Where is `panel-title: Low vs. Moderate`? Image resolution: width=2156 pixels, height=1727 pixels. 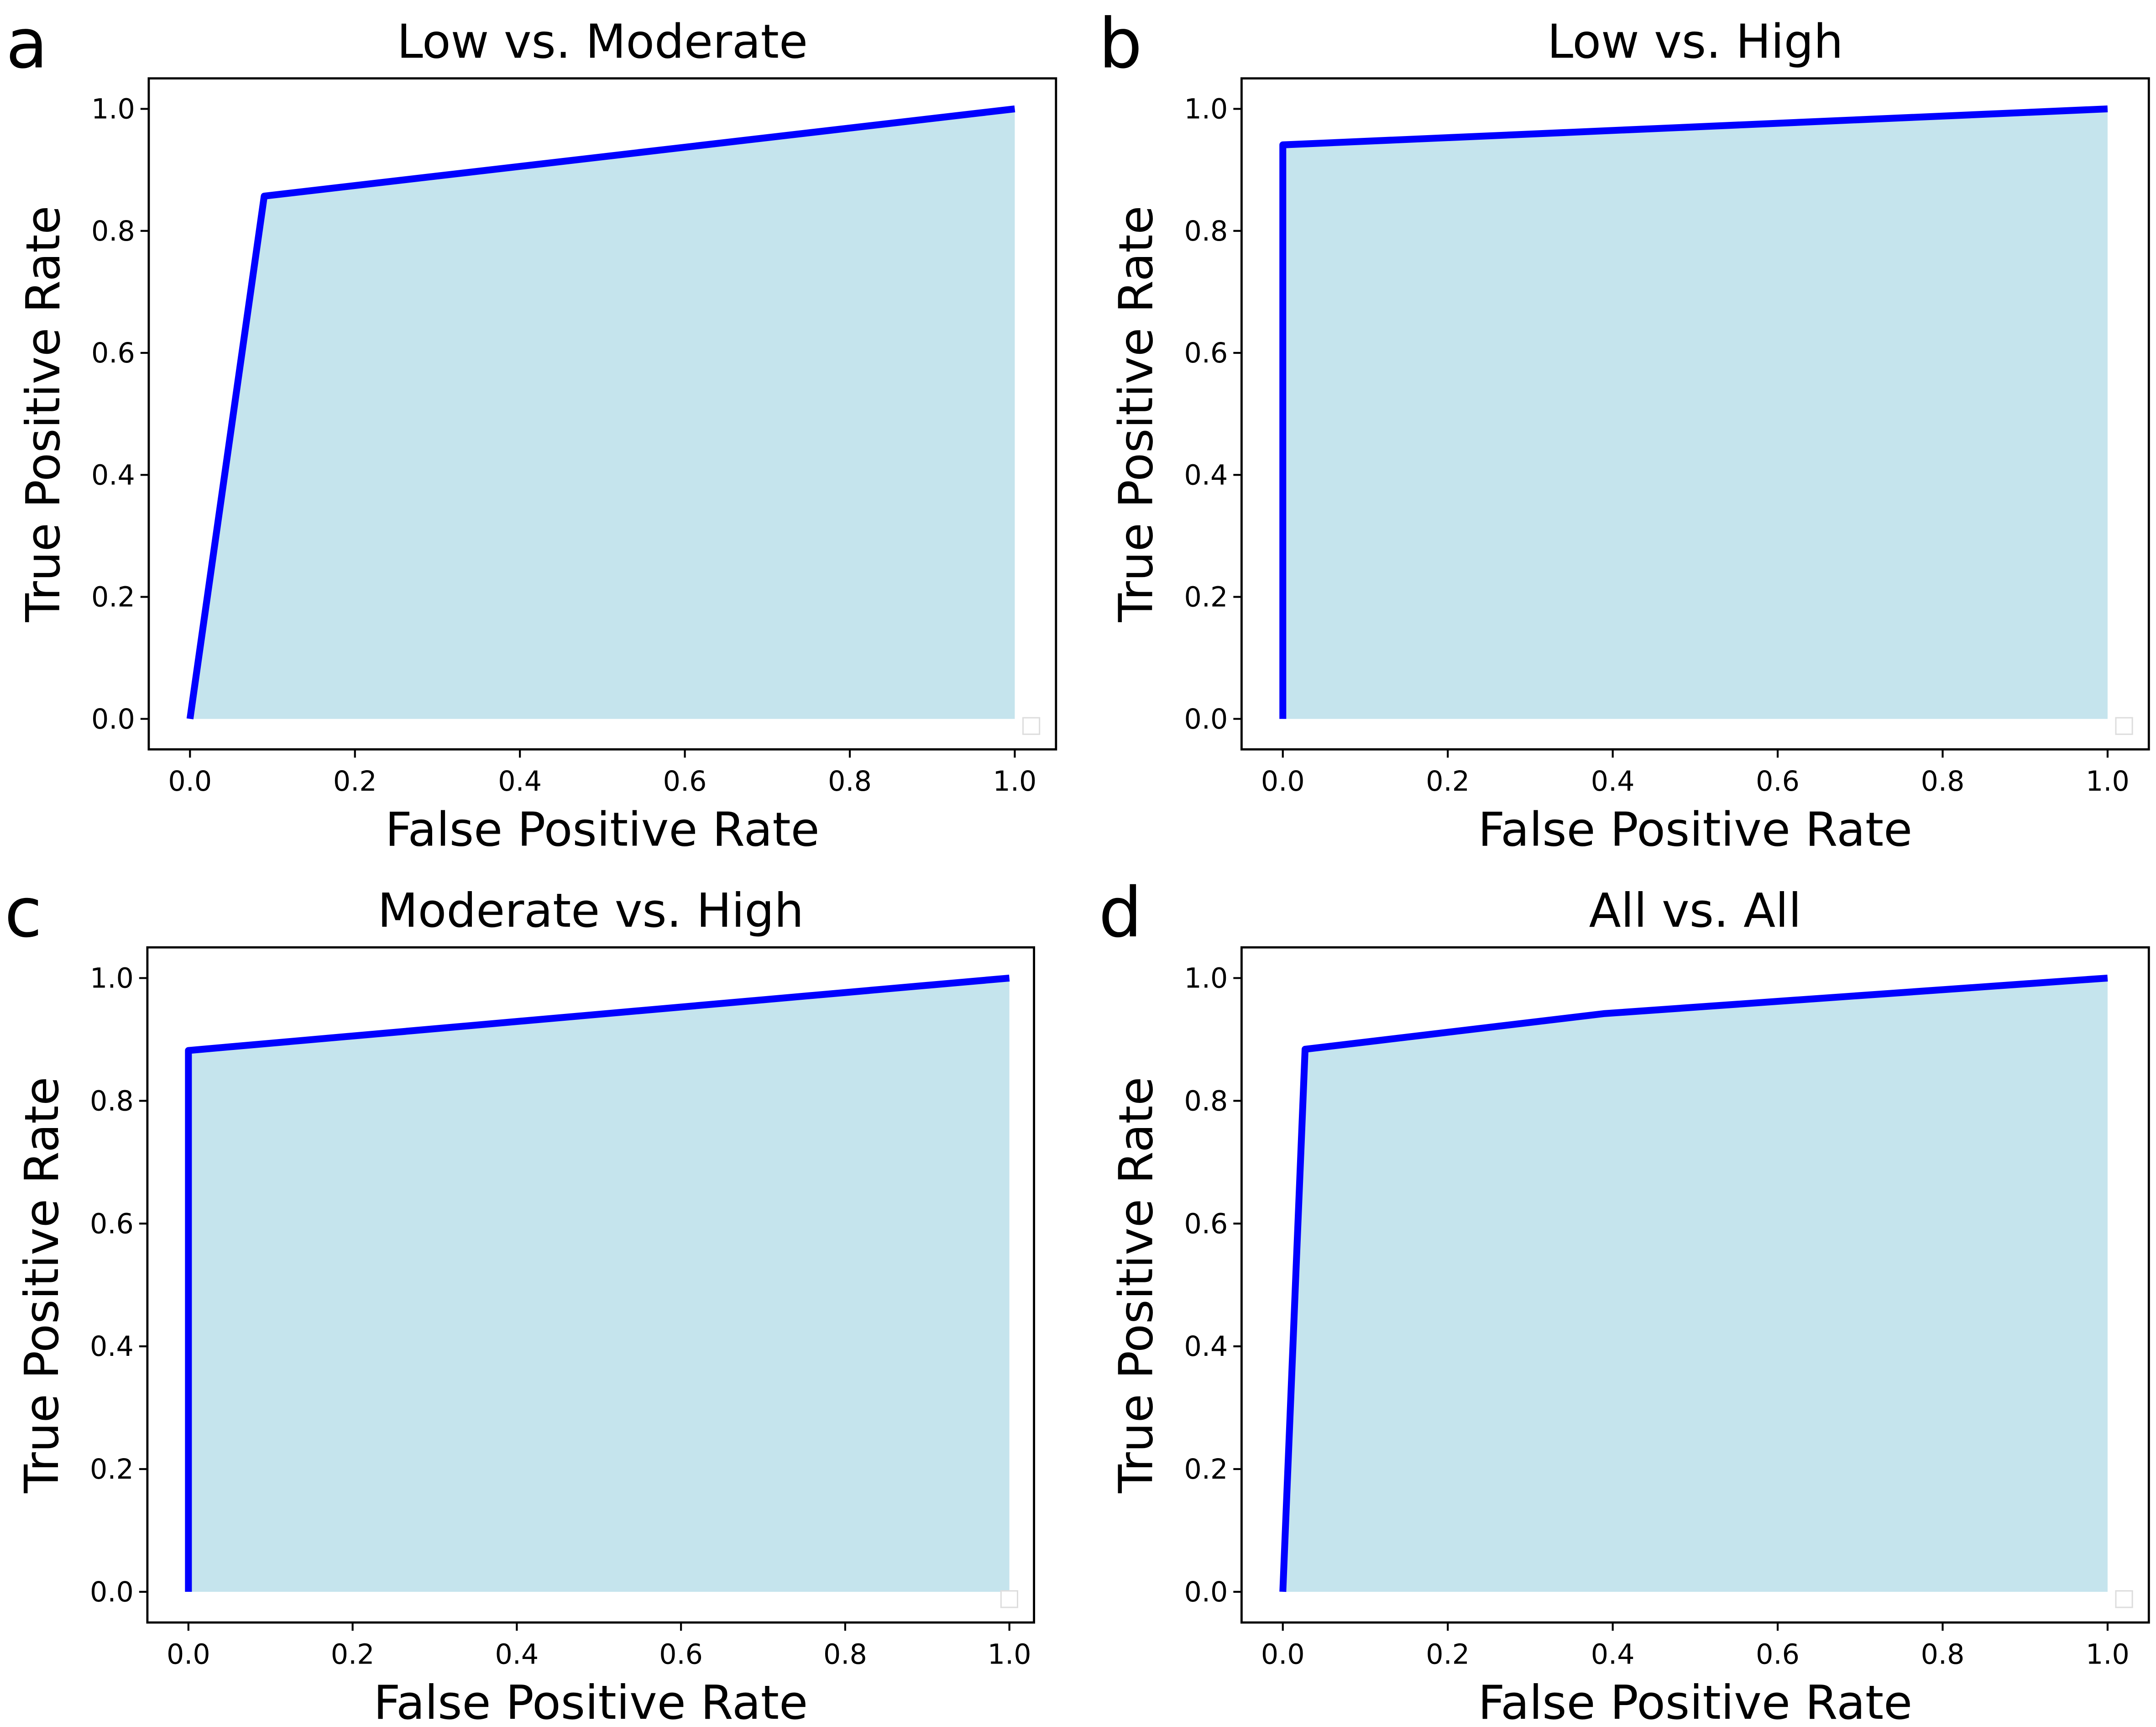 panel-title: Low vs. Moderate is located at coordinates (602, 42).